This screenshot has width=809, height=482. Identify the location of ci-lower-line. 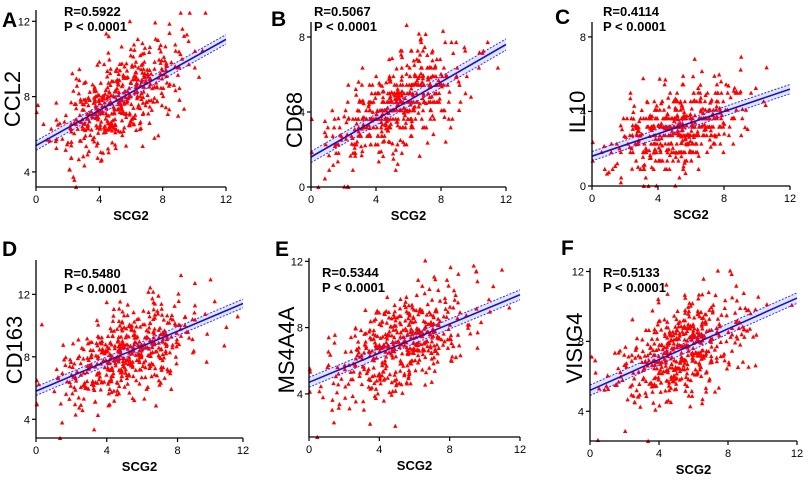
(414, 343).